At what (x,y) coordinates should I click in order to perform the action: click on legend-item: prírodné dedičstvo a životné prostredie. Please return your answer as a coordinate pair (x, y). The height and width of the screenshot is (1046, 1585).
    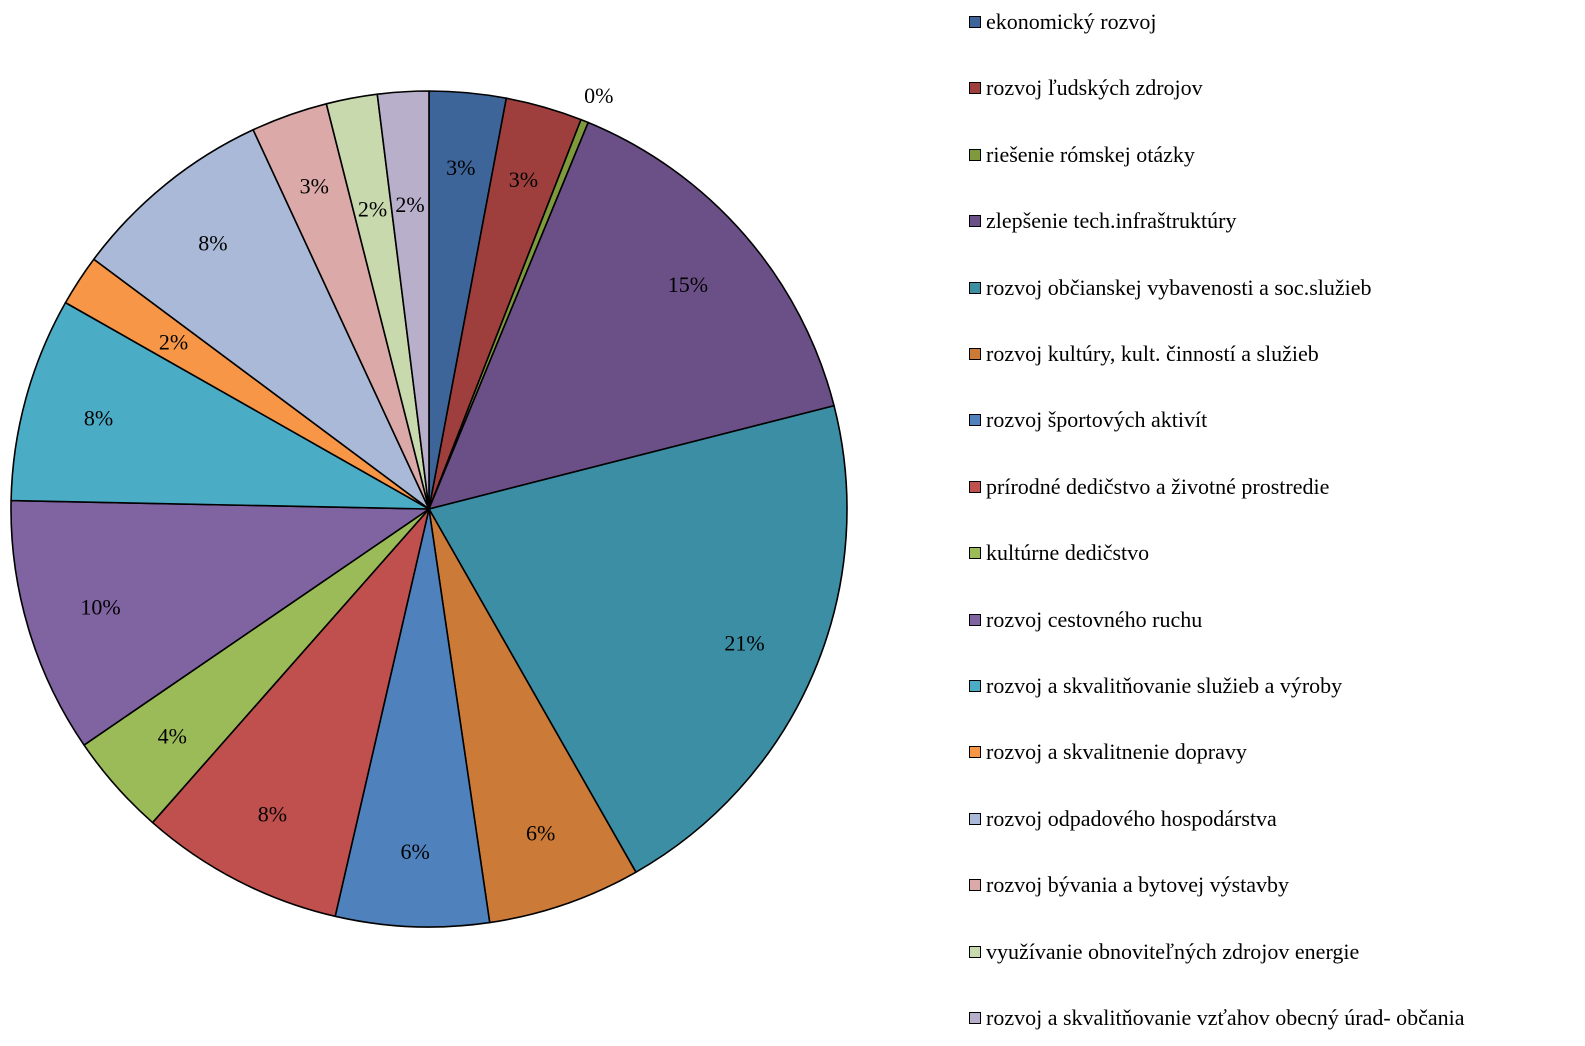
    Looking at the image, I should click on (1149, 486).